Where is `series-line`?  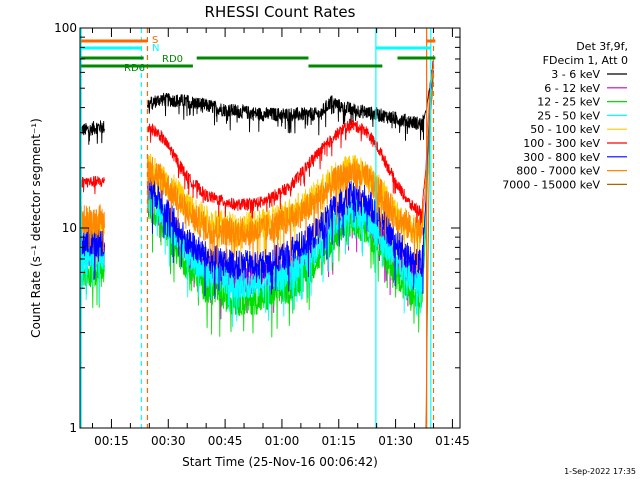 series-line is located at coordinates (257, 102).